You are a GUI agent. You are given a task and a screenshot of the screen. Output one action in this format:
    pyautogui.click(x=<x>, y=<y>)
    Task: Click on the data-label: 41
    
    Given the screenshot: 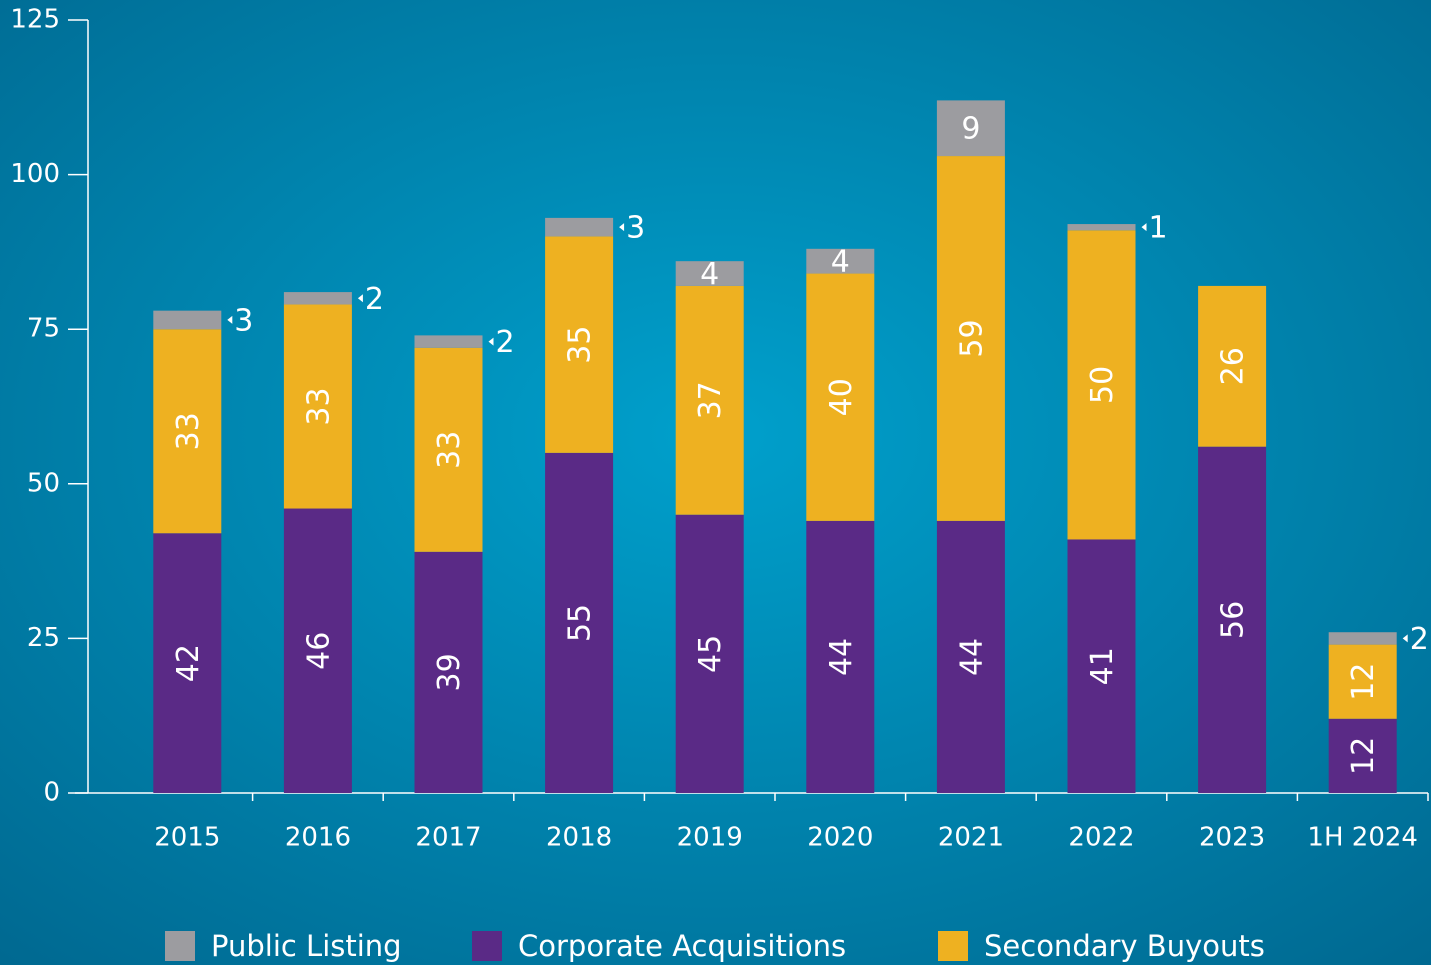 What is the action you would take?
    pyautogui.click(x=1102, y=666)
    